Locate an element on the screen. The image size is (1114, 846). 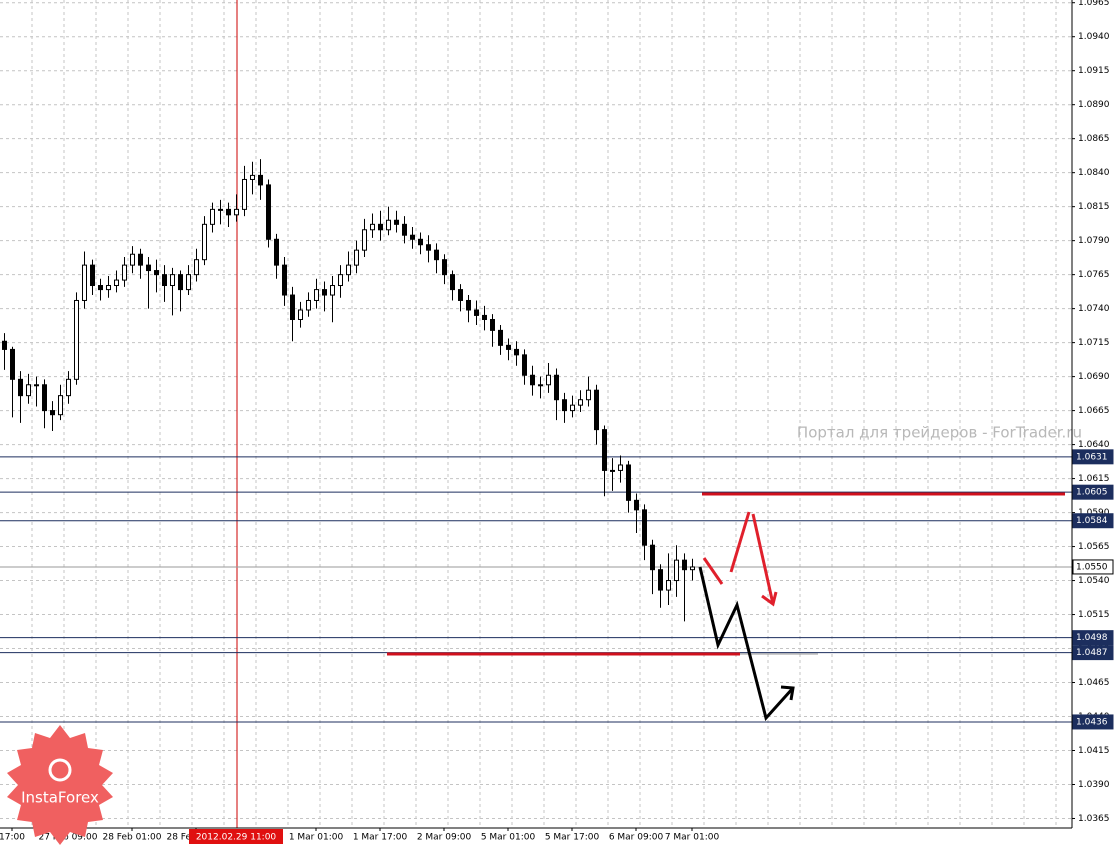
y-tick-label: 1.0665 is located at coordinates (1094, 411).